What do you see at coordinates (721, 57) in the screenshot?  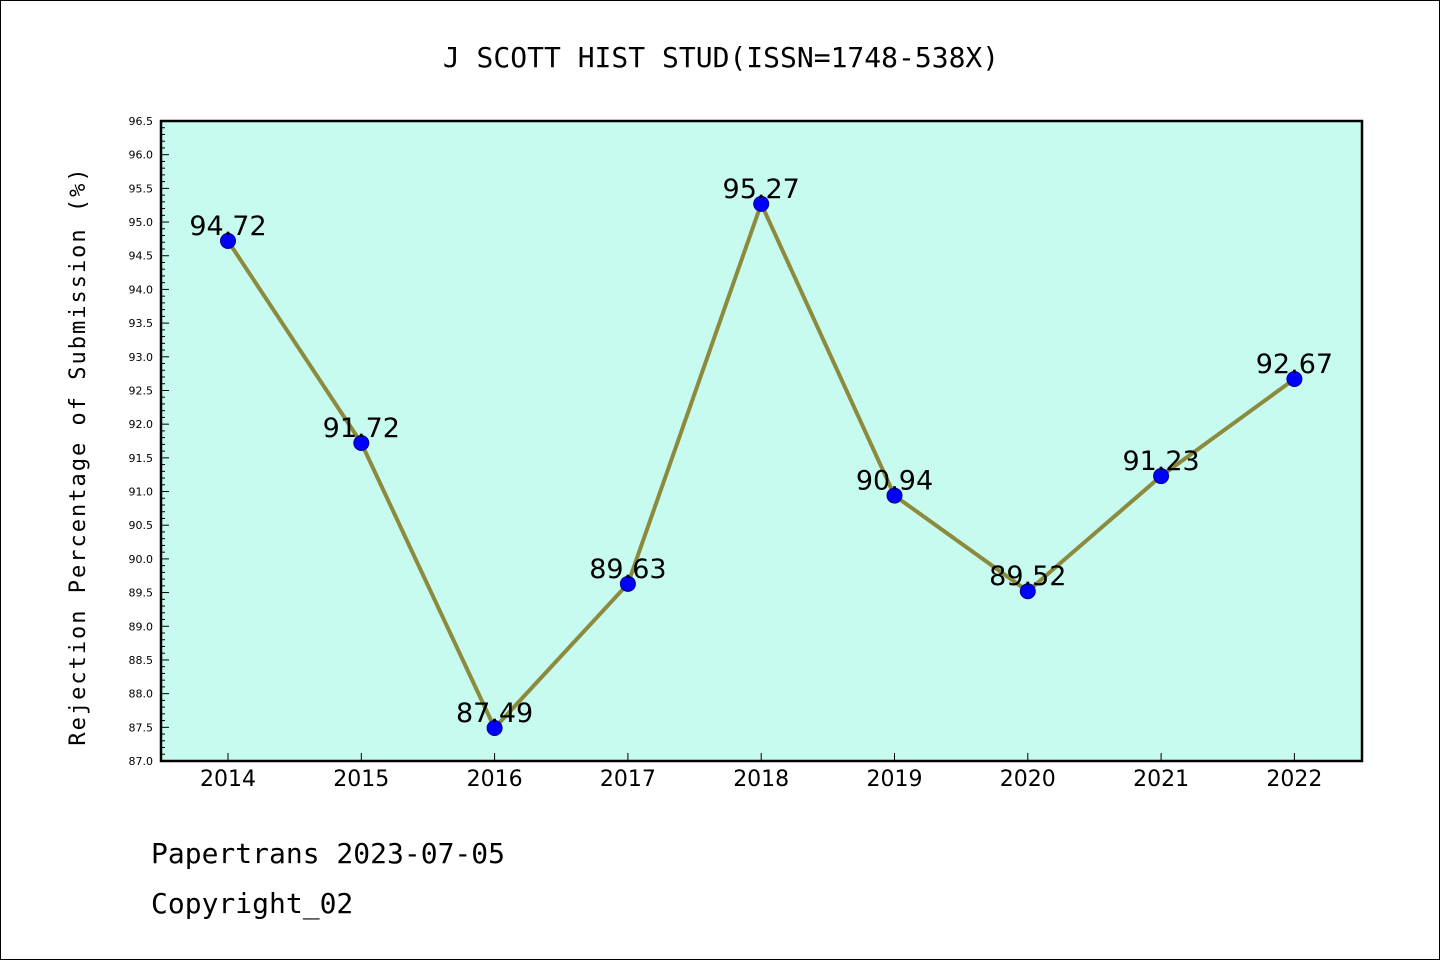 I see `chart-title: J SCOTT HIST STUD(ISSN=1748-538X)` at bounding box center [721, 57].